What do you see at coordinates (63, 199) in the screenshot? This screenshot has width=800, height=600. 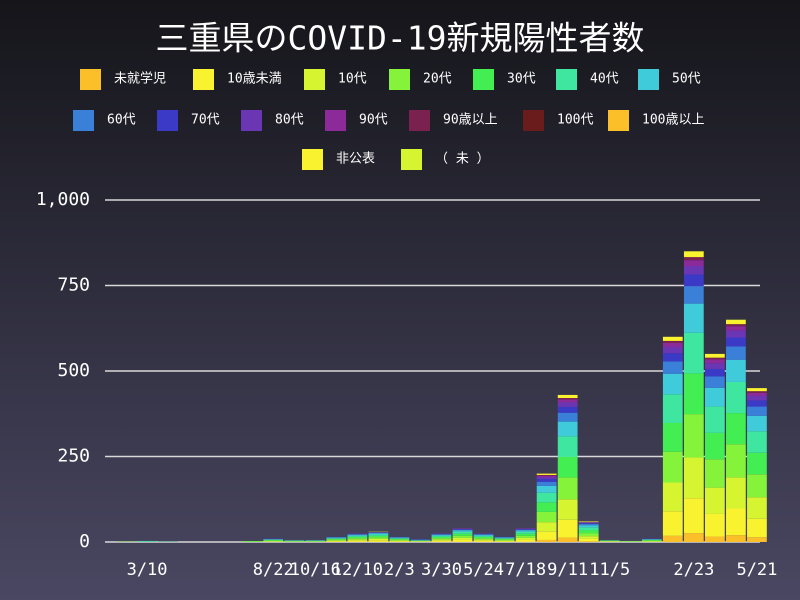 I see `y-tick-label: 1,000` at bounding box center [63, 199].